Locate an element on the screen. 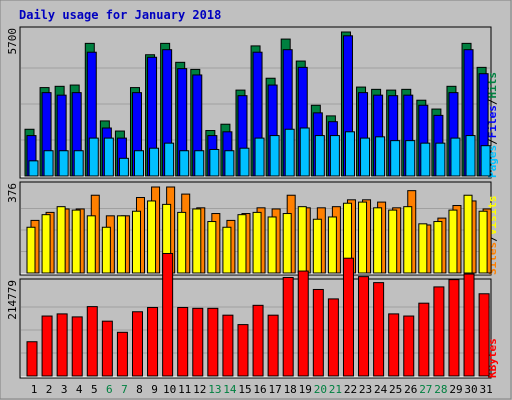 The width and height of the screenshot is (512, 400). day-label-11: 11 is located at coordinates (184, 389).